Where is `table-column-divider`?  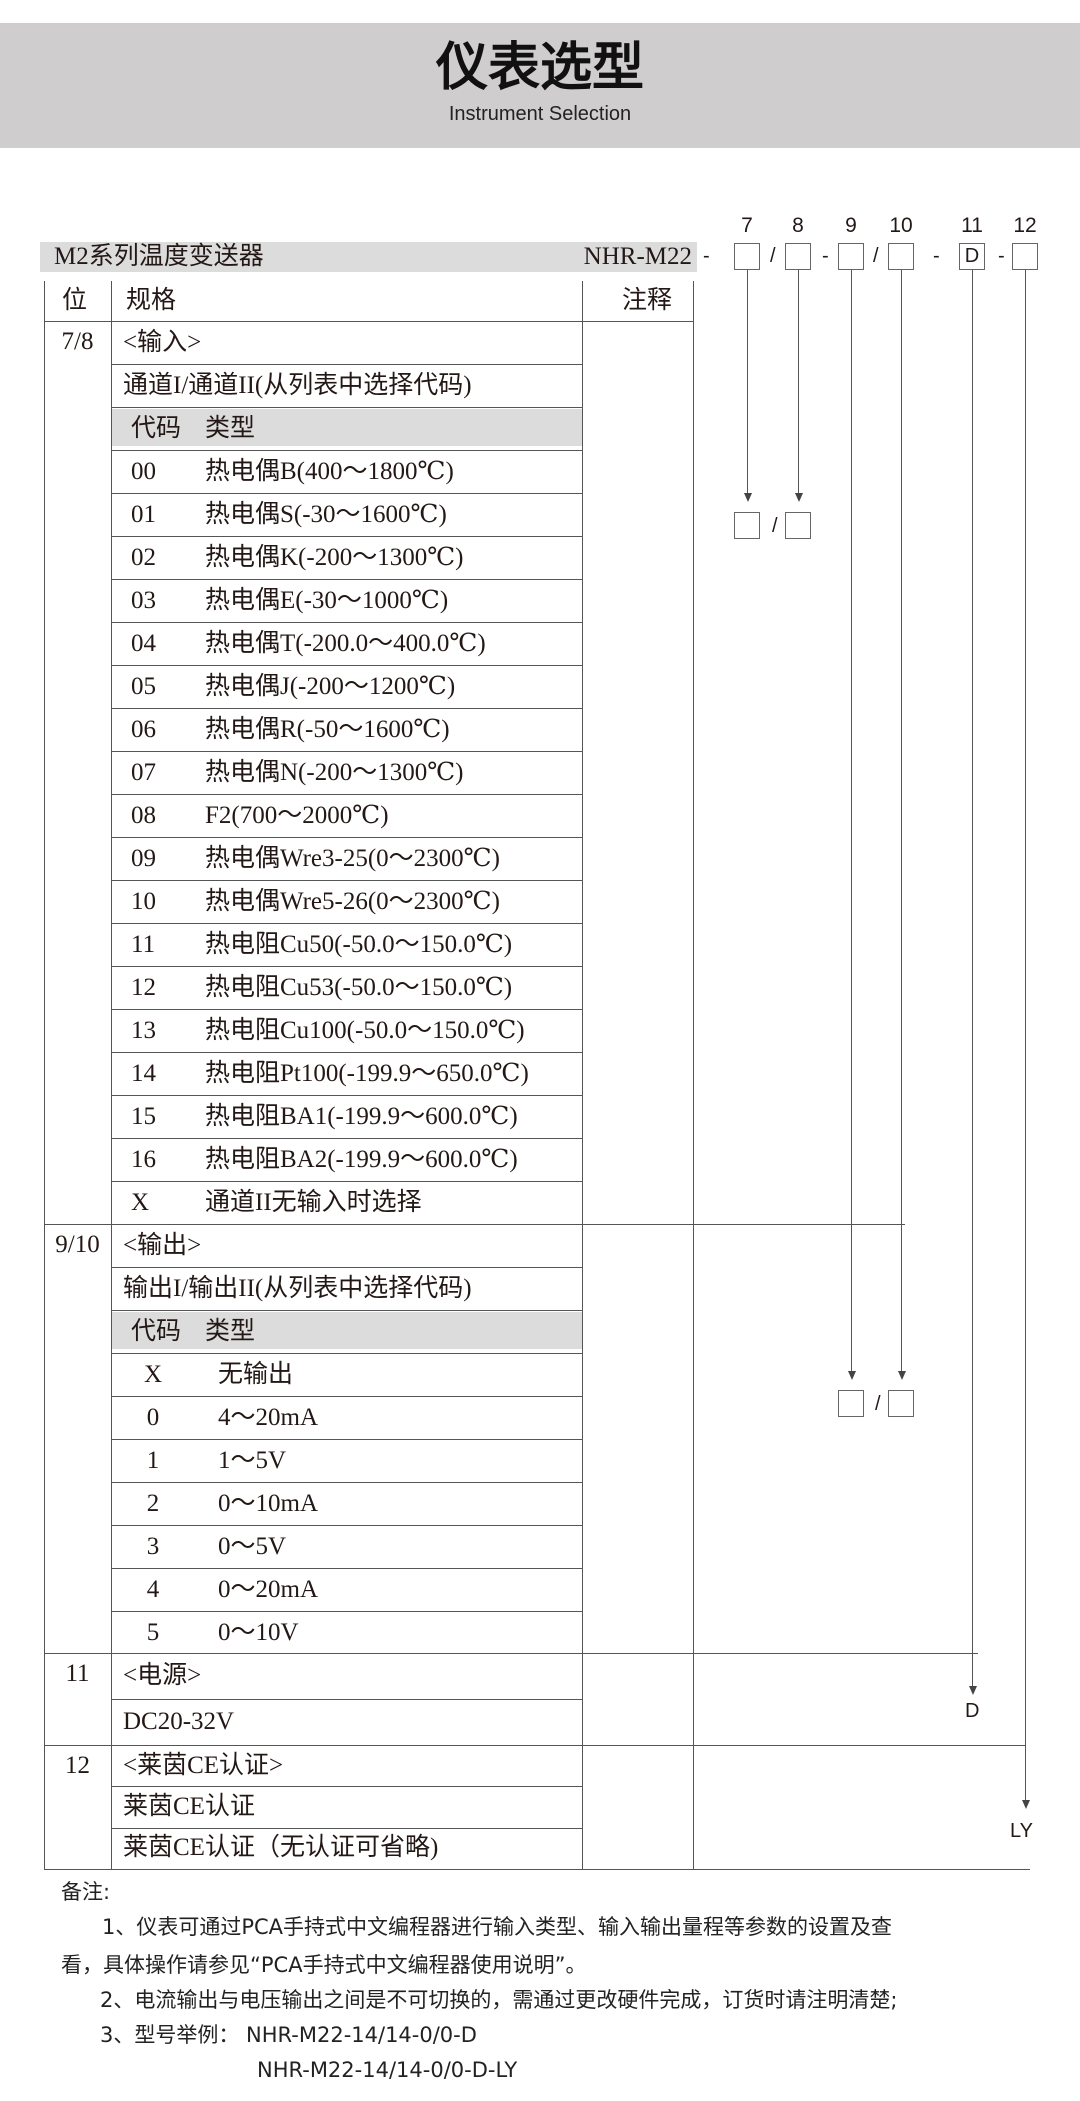
table-column-divider is located at coordinates (693, 1075).